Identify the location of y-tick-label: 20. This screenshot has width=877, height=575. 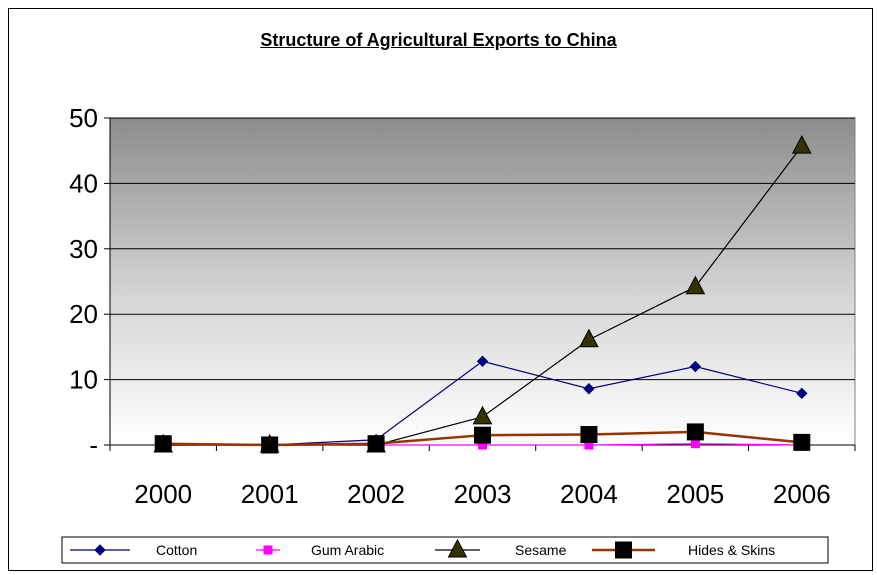
(83, 314).